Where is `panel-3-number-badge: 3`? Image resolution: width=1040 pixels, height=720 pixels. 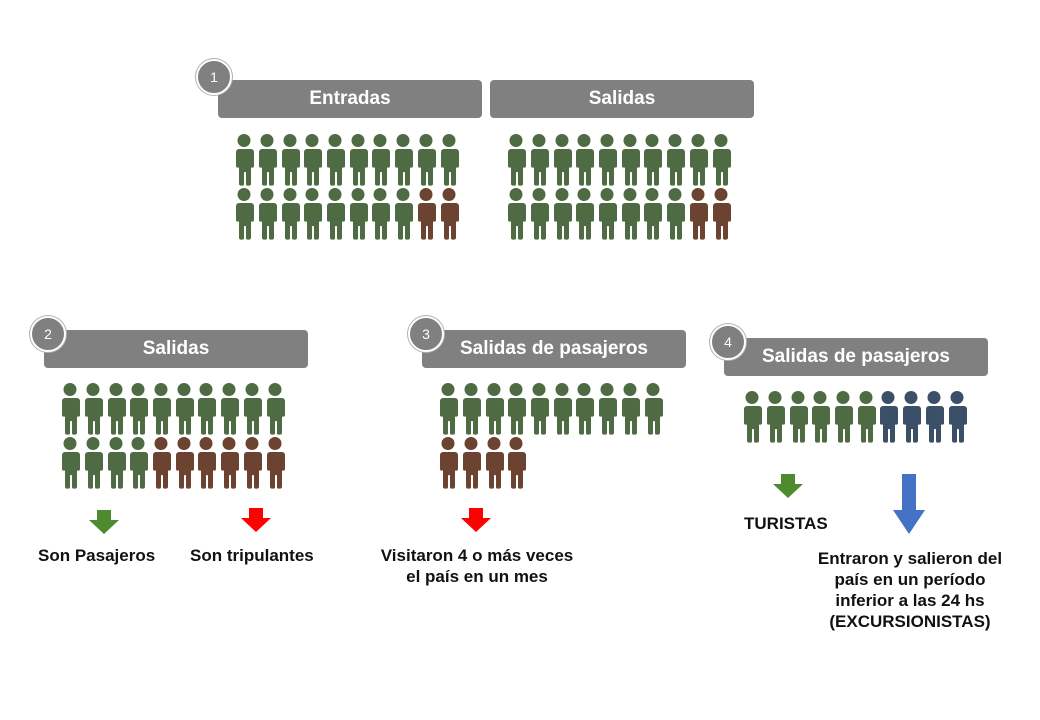 panel-3-number-badge: 3 is located at coordinates (426, 334).